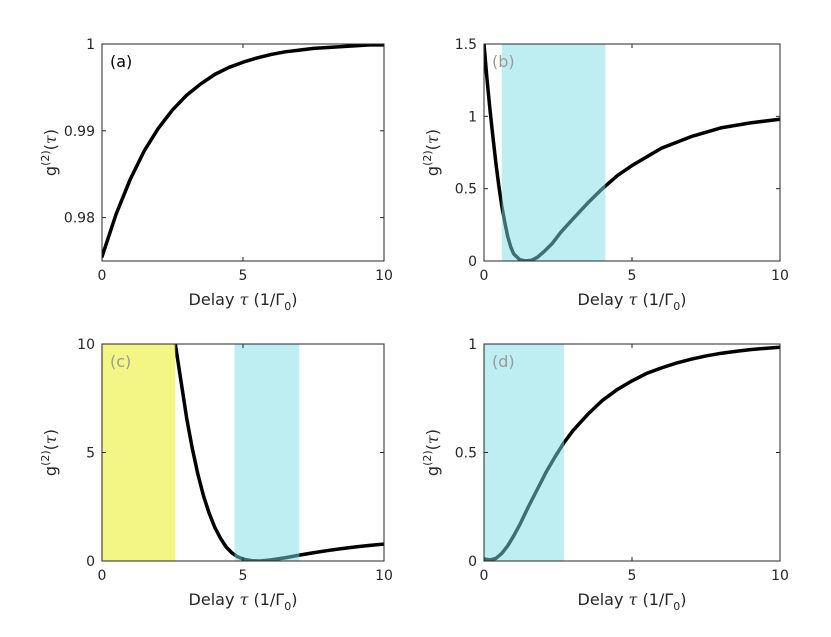 The image size is (831, 637). What do you see at coordinates (90, 454) in the screenshot?
I see `y-tick-label: 5` at bounding box center [90, 454].